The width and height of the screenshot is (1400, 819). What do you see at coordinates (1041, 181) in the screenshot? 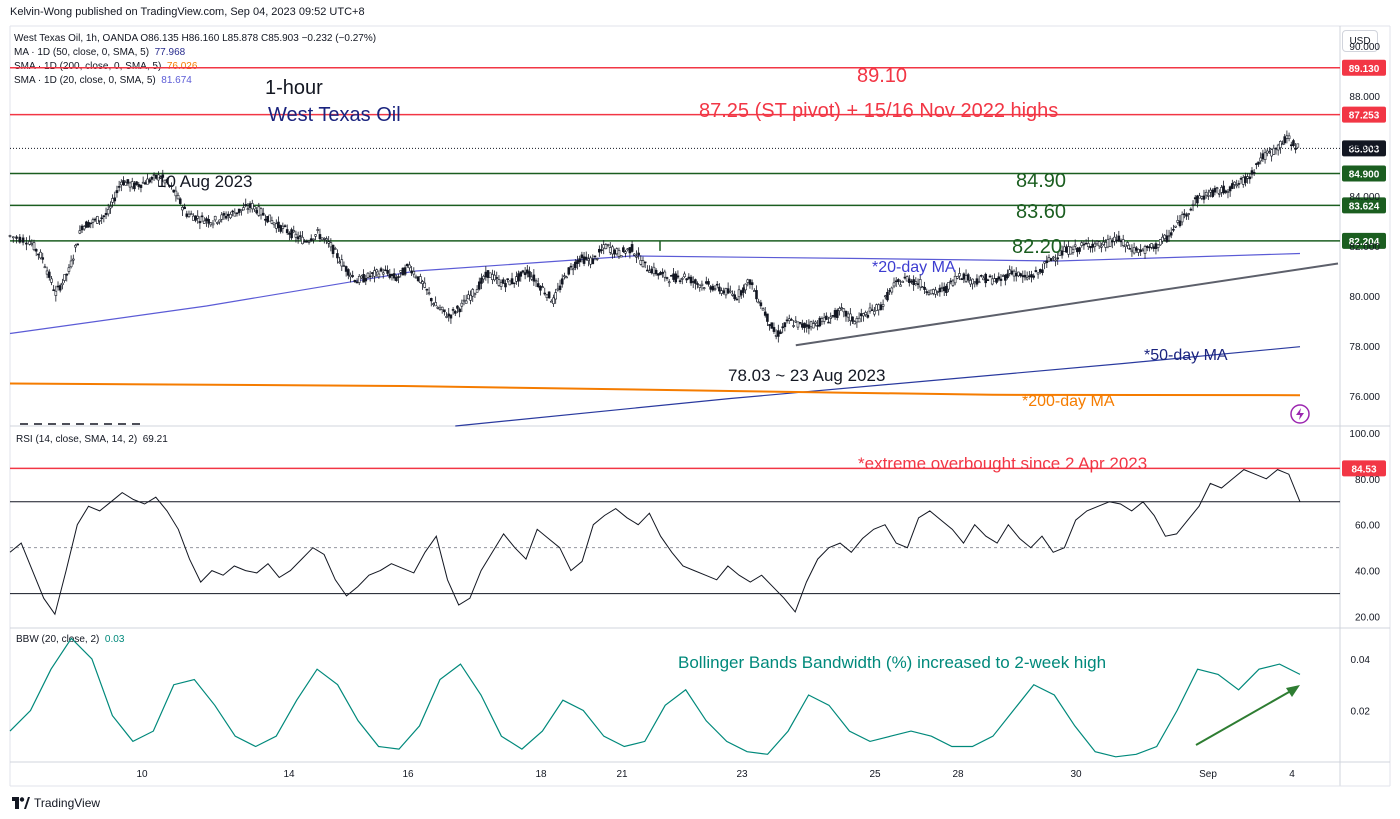
I see `price-annotation-5: 84.90` at bounding box center [1041, 181].